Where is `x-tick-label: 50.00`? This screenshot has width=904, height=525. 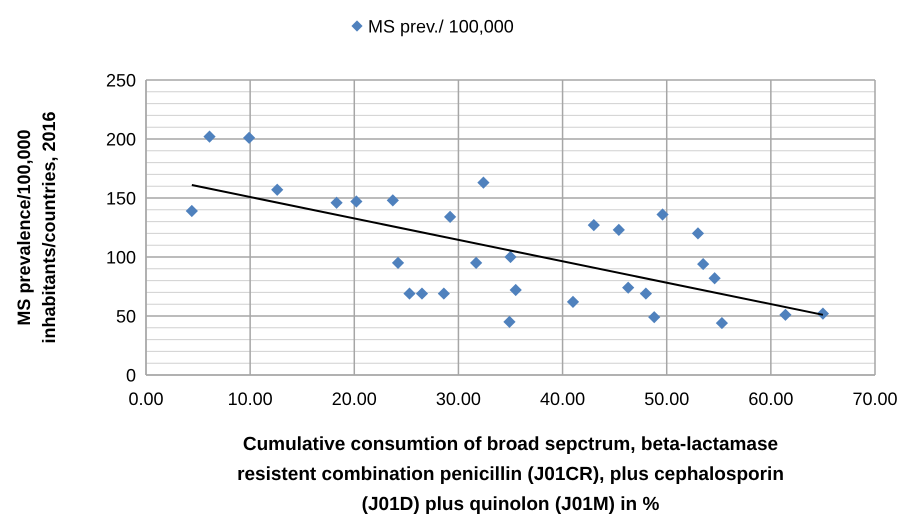
x-tick-label: 50.00 is located at coordinates (667, 399).